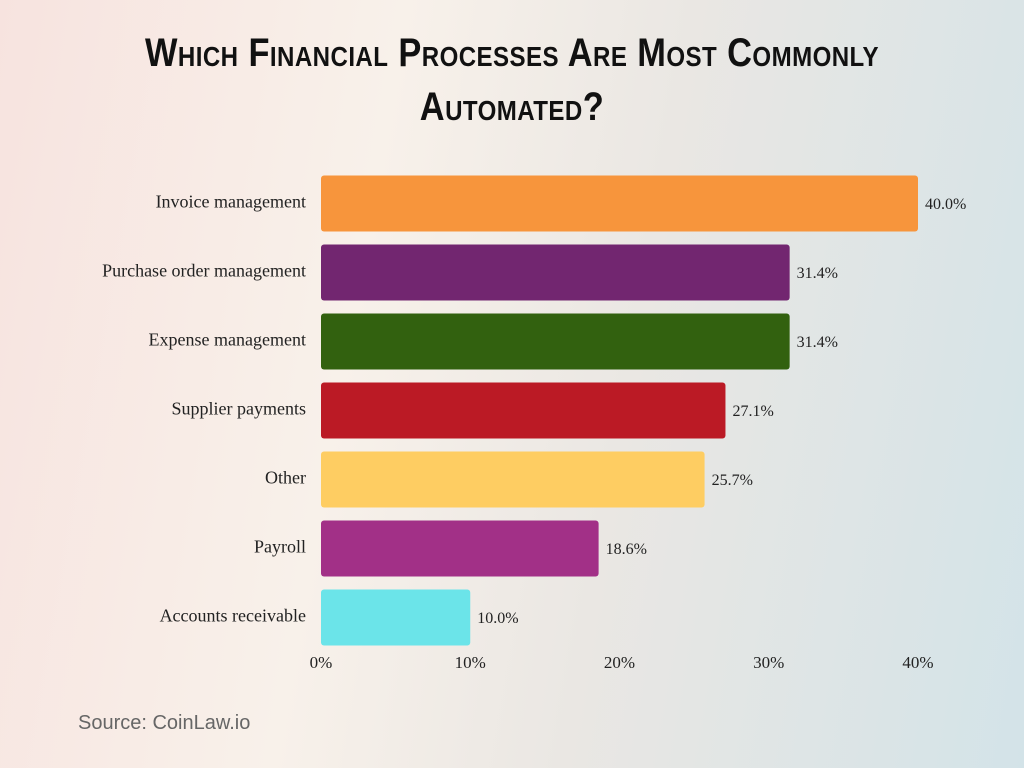  I want to click on category-label: Expense management, so click(227, 340).